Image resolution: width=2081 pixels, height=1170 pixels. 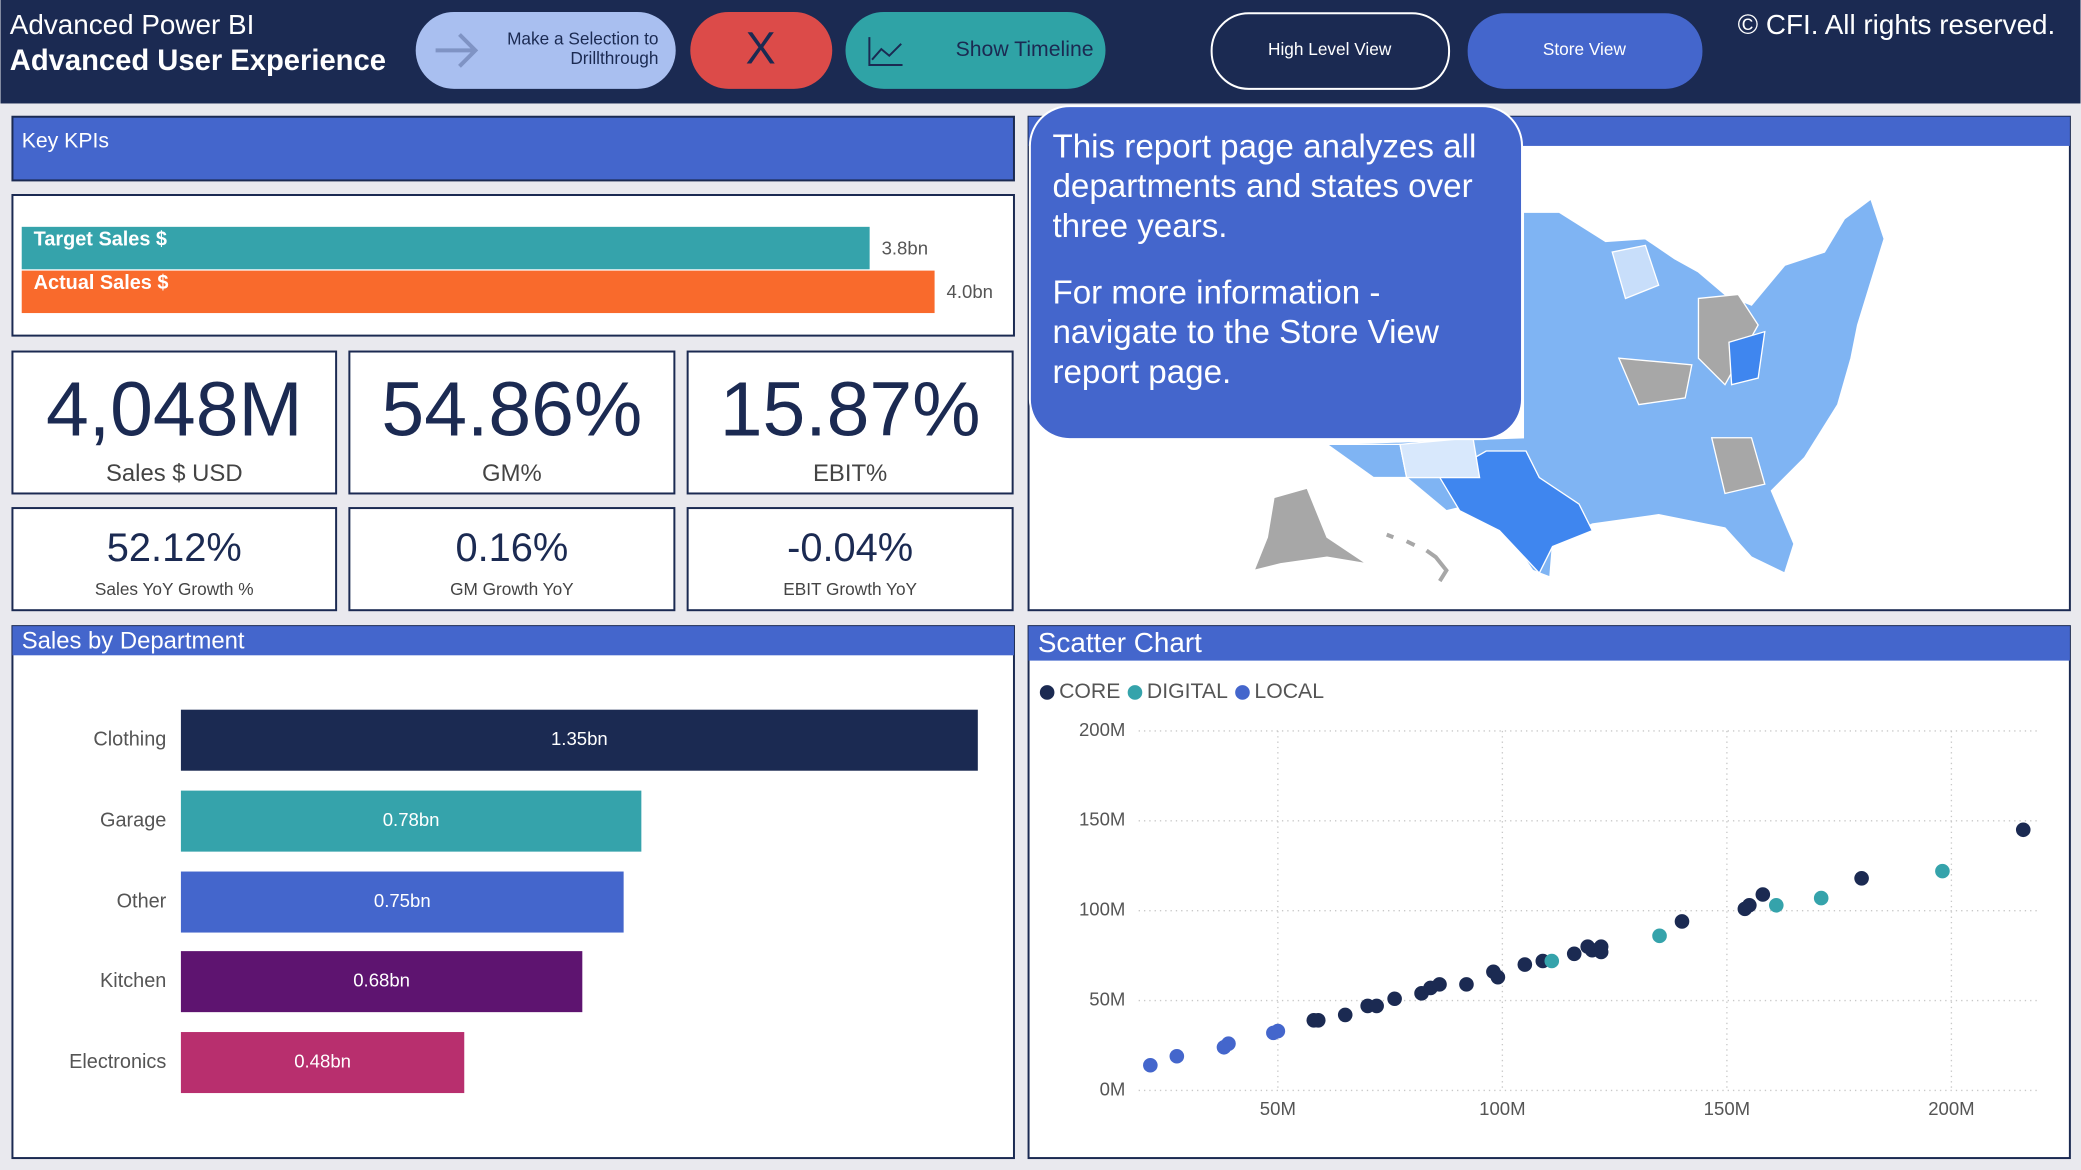 I want to click on legend-label: DIGITAL, so click(x=1187, y=691).